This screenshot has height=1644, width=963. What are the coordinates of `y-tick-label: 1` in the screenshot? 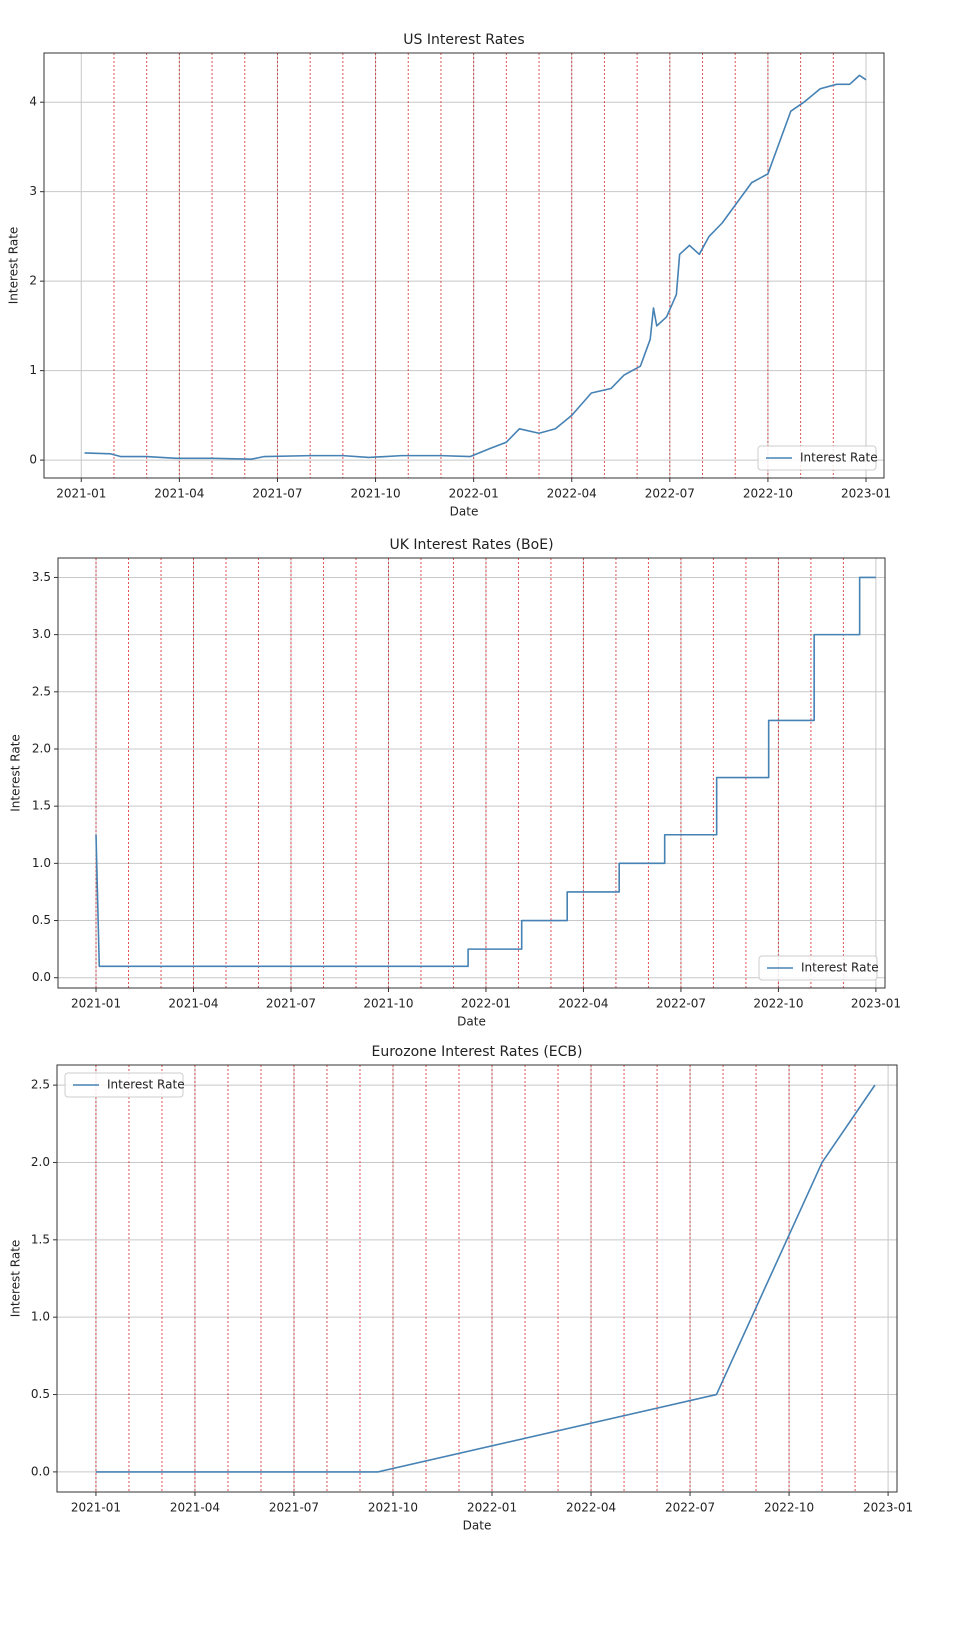 It's located at (33, 370).